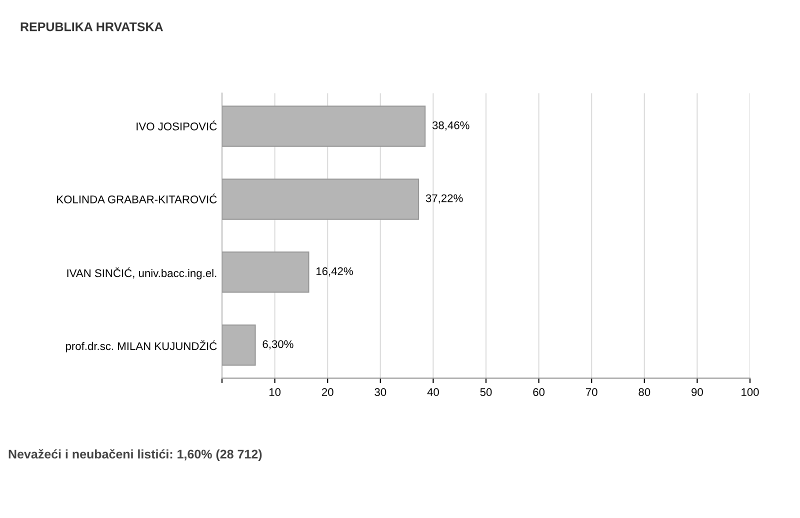 This screenshot has width=800, height=518. What do you see at coordinates (444, 199) in the screenshot?
I see `data-label: 37,22%` at bounding box center [444, 199].